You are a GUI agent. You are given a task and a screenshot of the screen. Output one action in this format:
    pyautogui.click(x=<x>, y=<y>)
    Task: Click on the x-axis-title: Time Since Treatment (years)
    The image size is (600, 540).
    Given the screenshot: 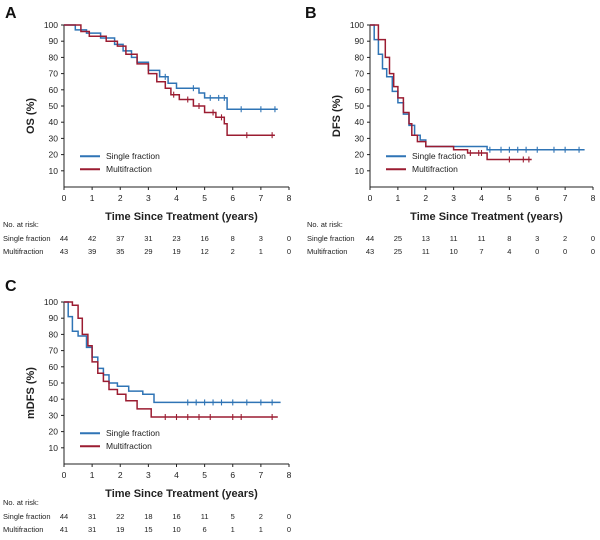 What is the action you would take?
    pyautogui.click(x=181, y=494)
    